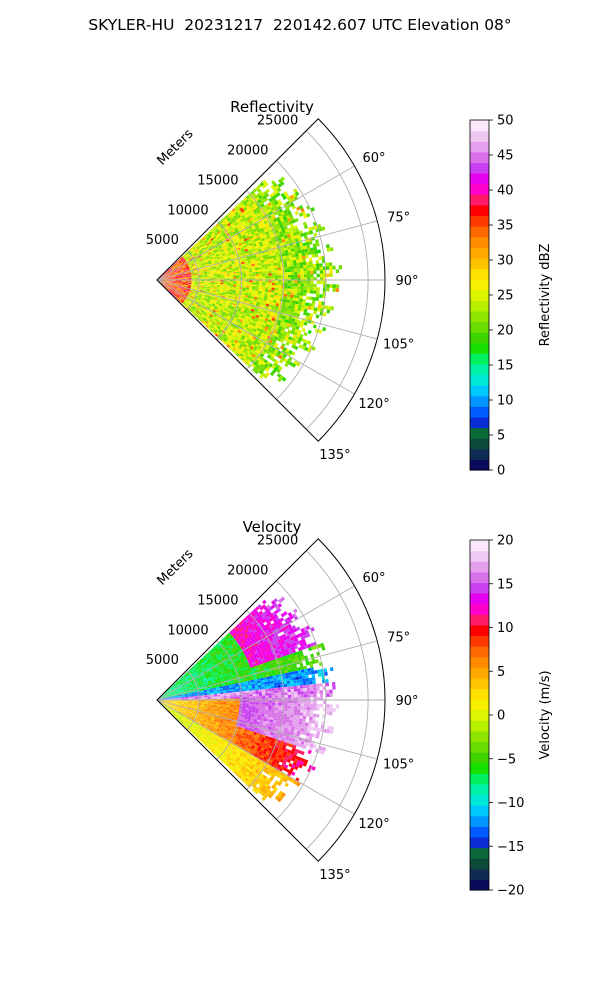 Image resolution: width=600 pixels, height=1000 pixels. I want to click on colorbar-swatch, so click(479, 412).